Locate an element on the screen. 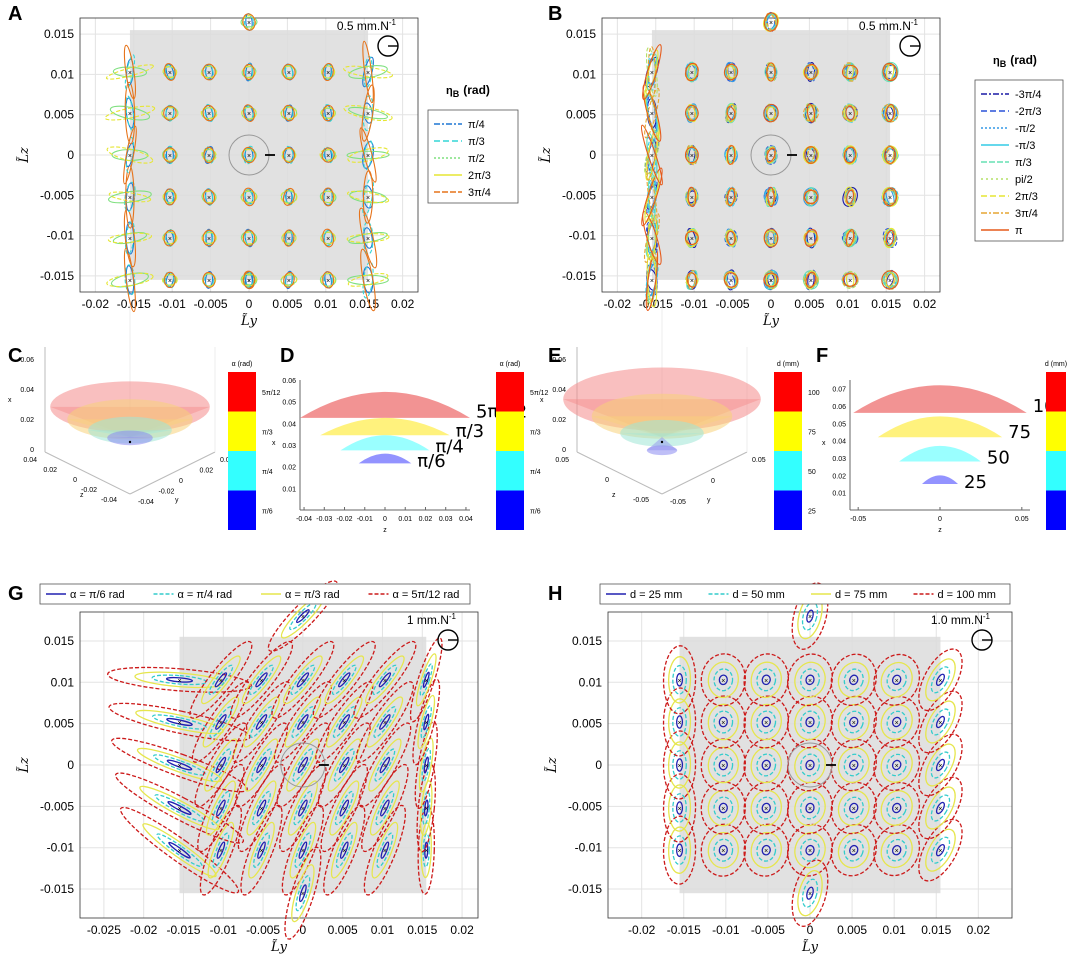  colorbar-label: 75 is located at coordinates (812, 432).